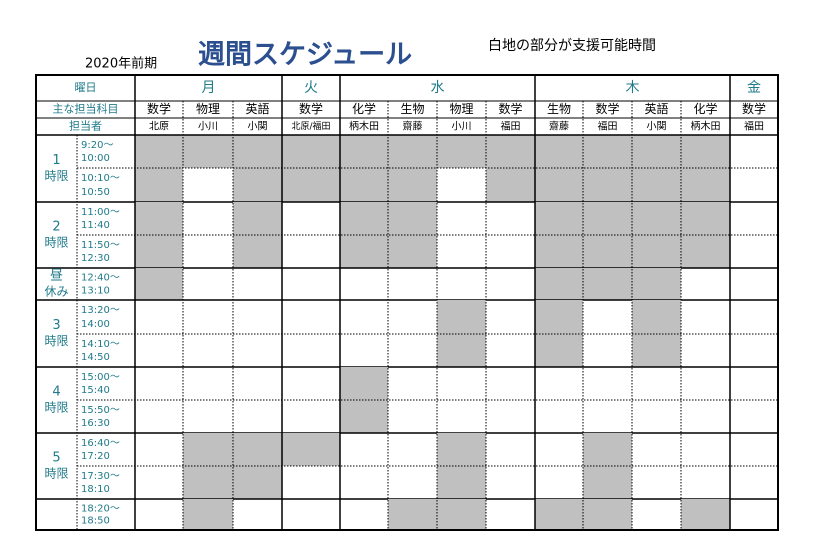  Describe the element at coordinates (95, 390) in the screenshot. I see `time: 15:40` at that location.